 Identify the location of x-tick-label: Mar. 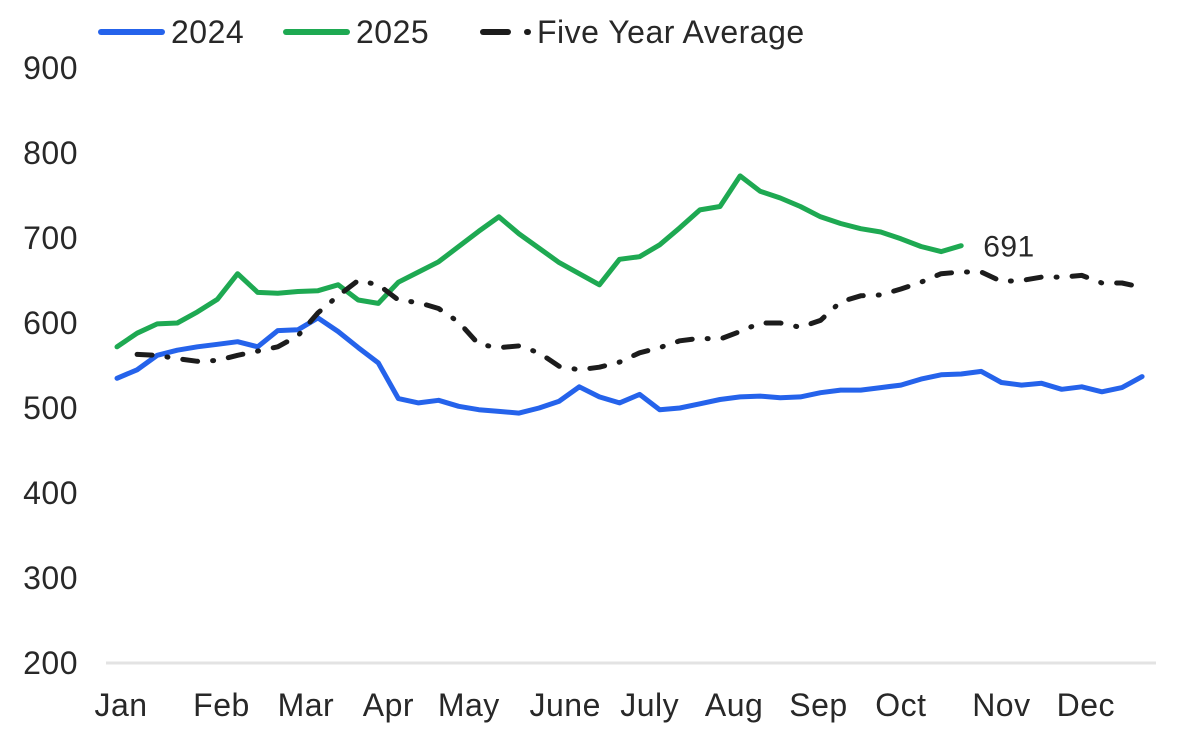
(306, 705).